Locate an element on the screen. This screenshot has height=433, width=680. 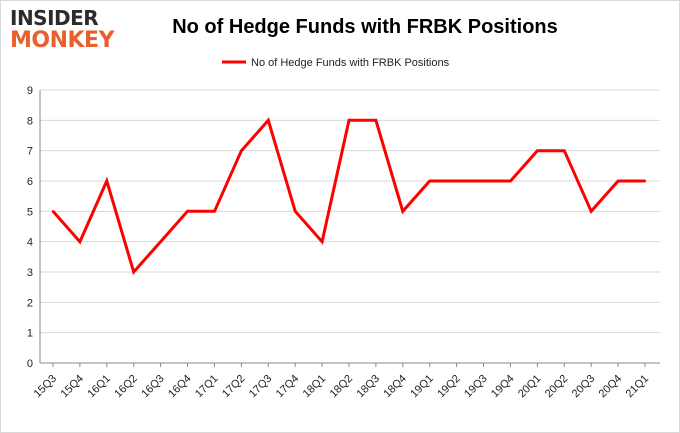
x-tick-label: 18Q4 is located at coordinates (395, 387).